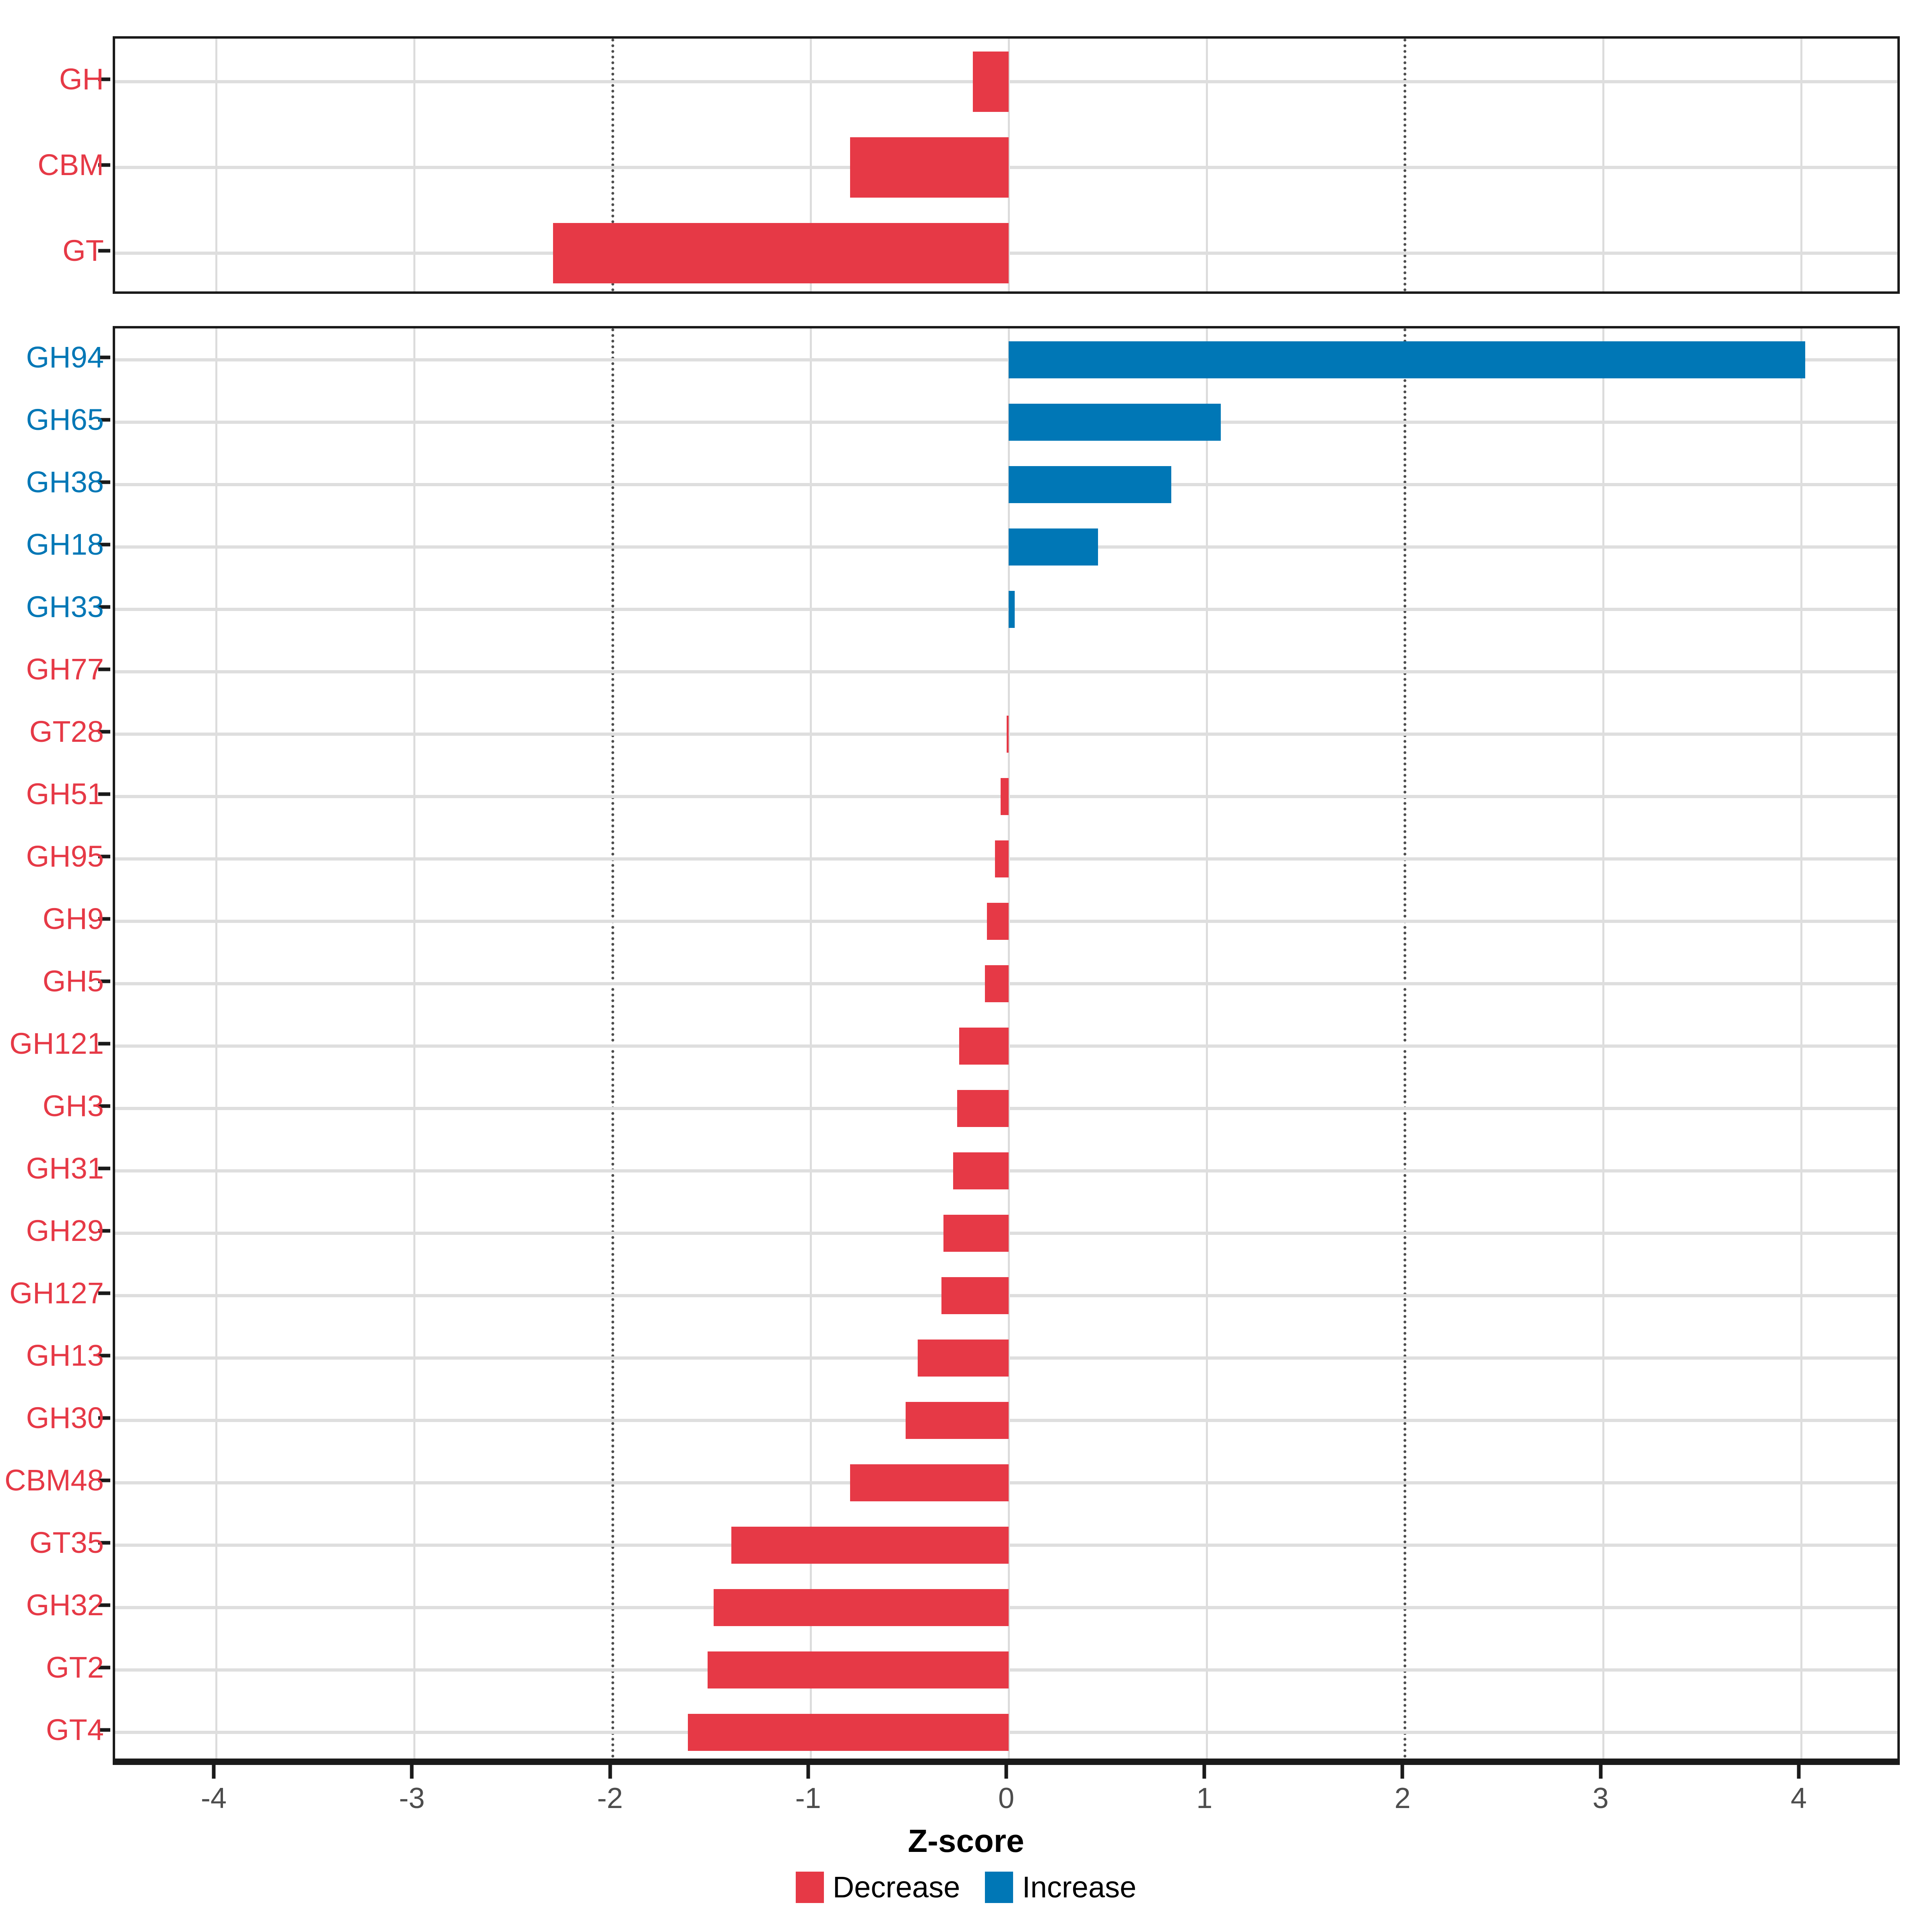 Image resolution: width=1932 pixels, height=1932 pixels. Describe the element at coordinates (991, 81) in the screenshot. I see `bar-GH` at that location.